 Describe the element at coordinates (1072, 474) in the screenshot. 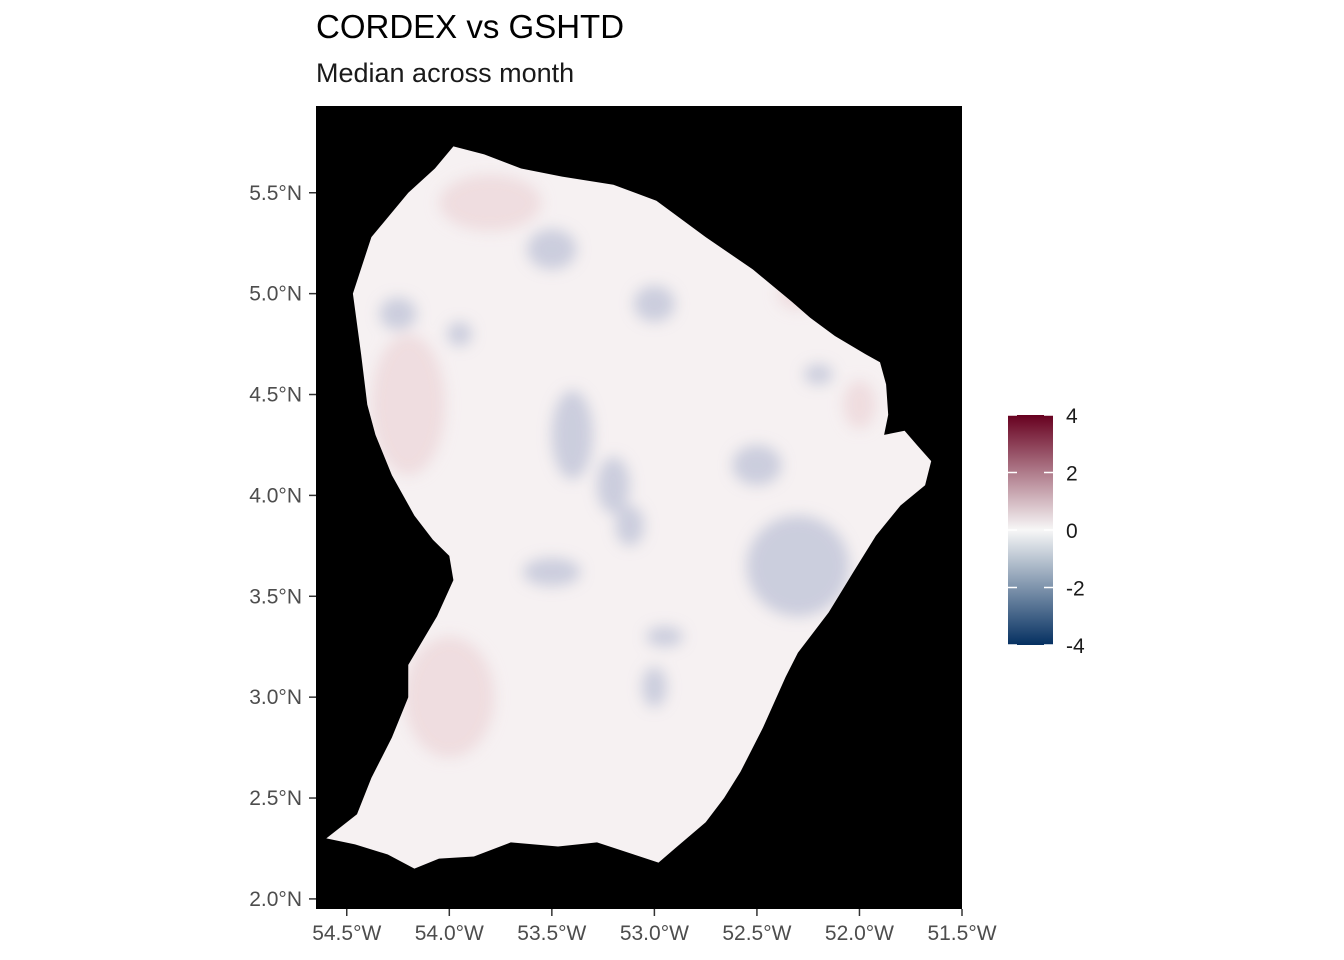

I see `legend-break-label: 2` at that location.